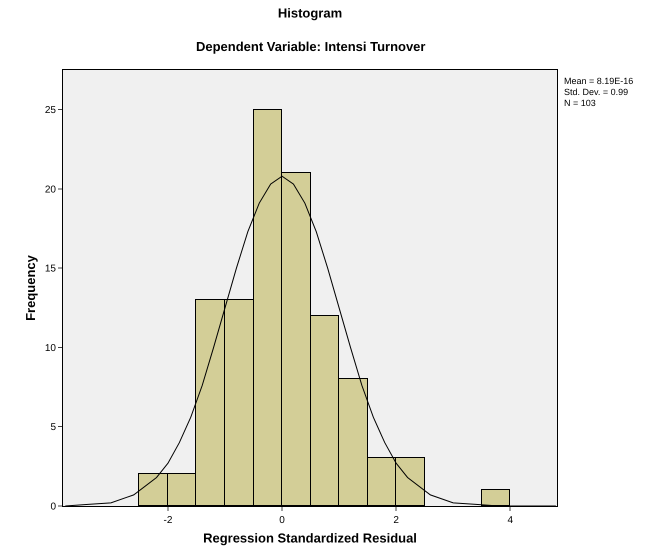  Describe the element at coordinates (510, 520) in the screenshot. I see `x-tick-label: 4` at that location.